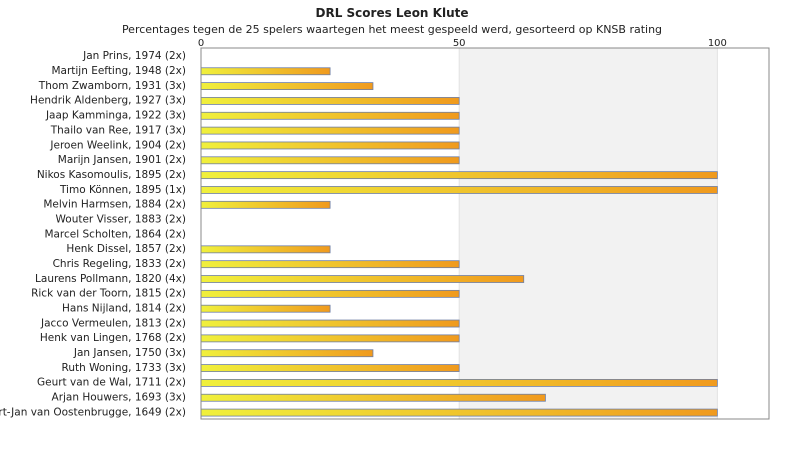 This screenshot has width=790, height=450. Describe the element at coordinates (111, 175) in the screenshot. I see `category-label: Nikos Kasomoulis, 1895 (2x)` at that location.